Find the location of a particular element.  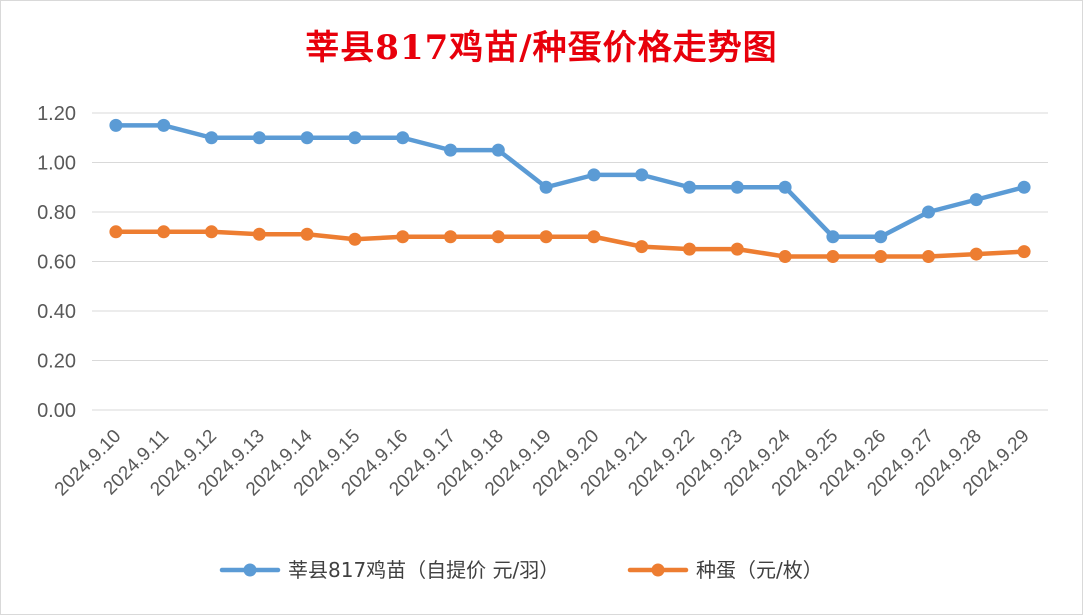

y-tick-label: 0.60 is located at coordinates (56, 263).